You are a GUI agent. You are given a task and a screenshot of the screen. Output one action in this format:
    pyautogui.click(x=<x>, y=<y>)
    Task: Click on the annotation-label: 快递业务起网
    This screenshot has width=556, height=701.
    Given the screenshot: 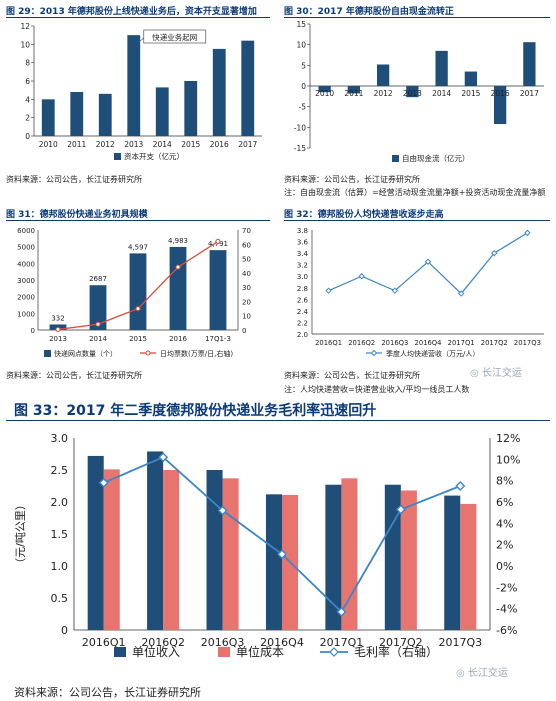 What is the action you would take?
    pyautogui.click(x=174, y=37)
    